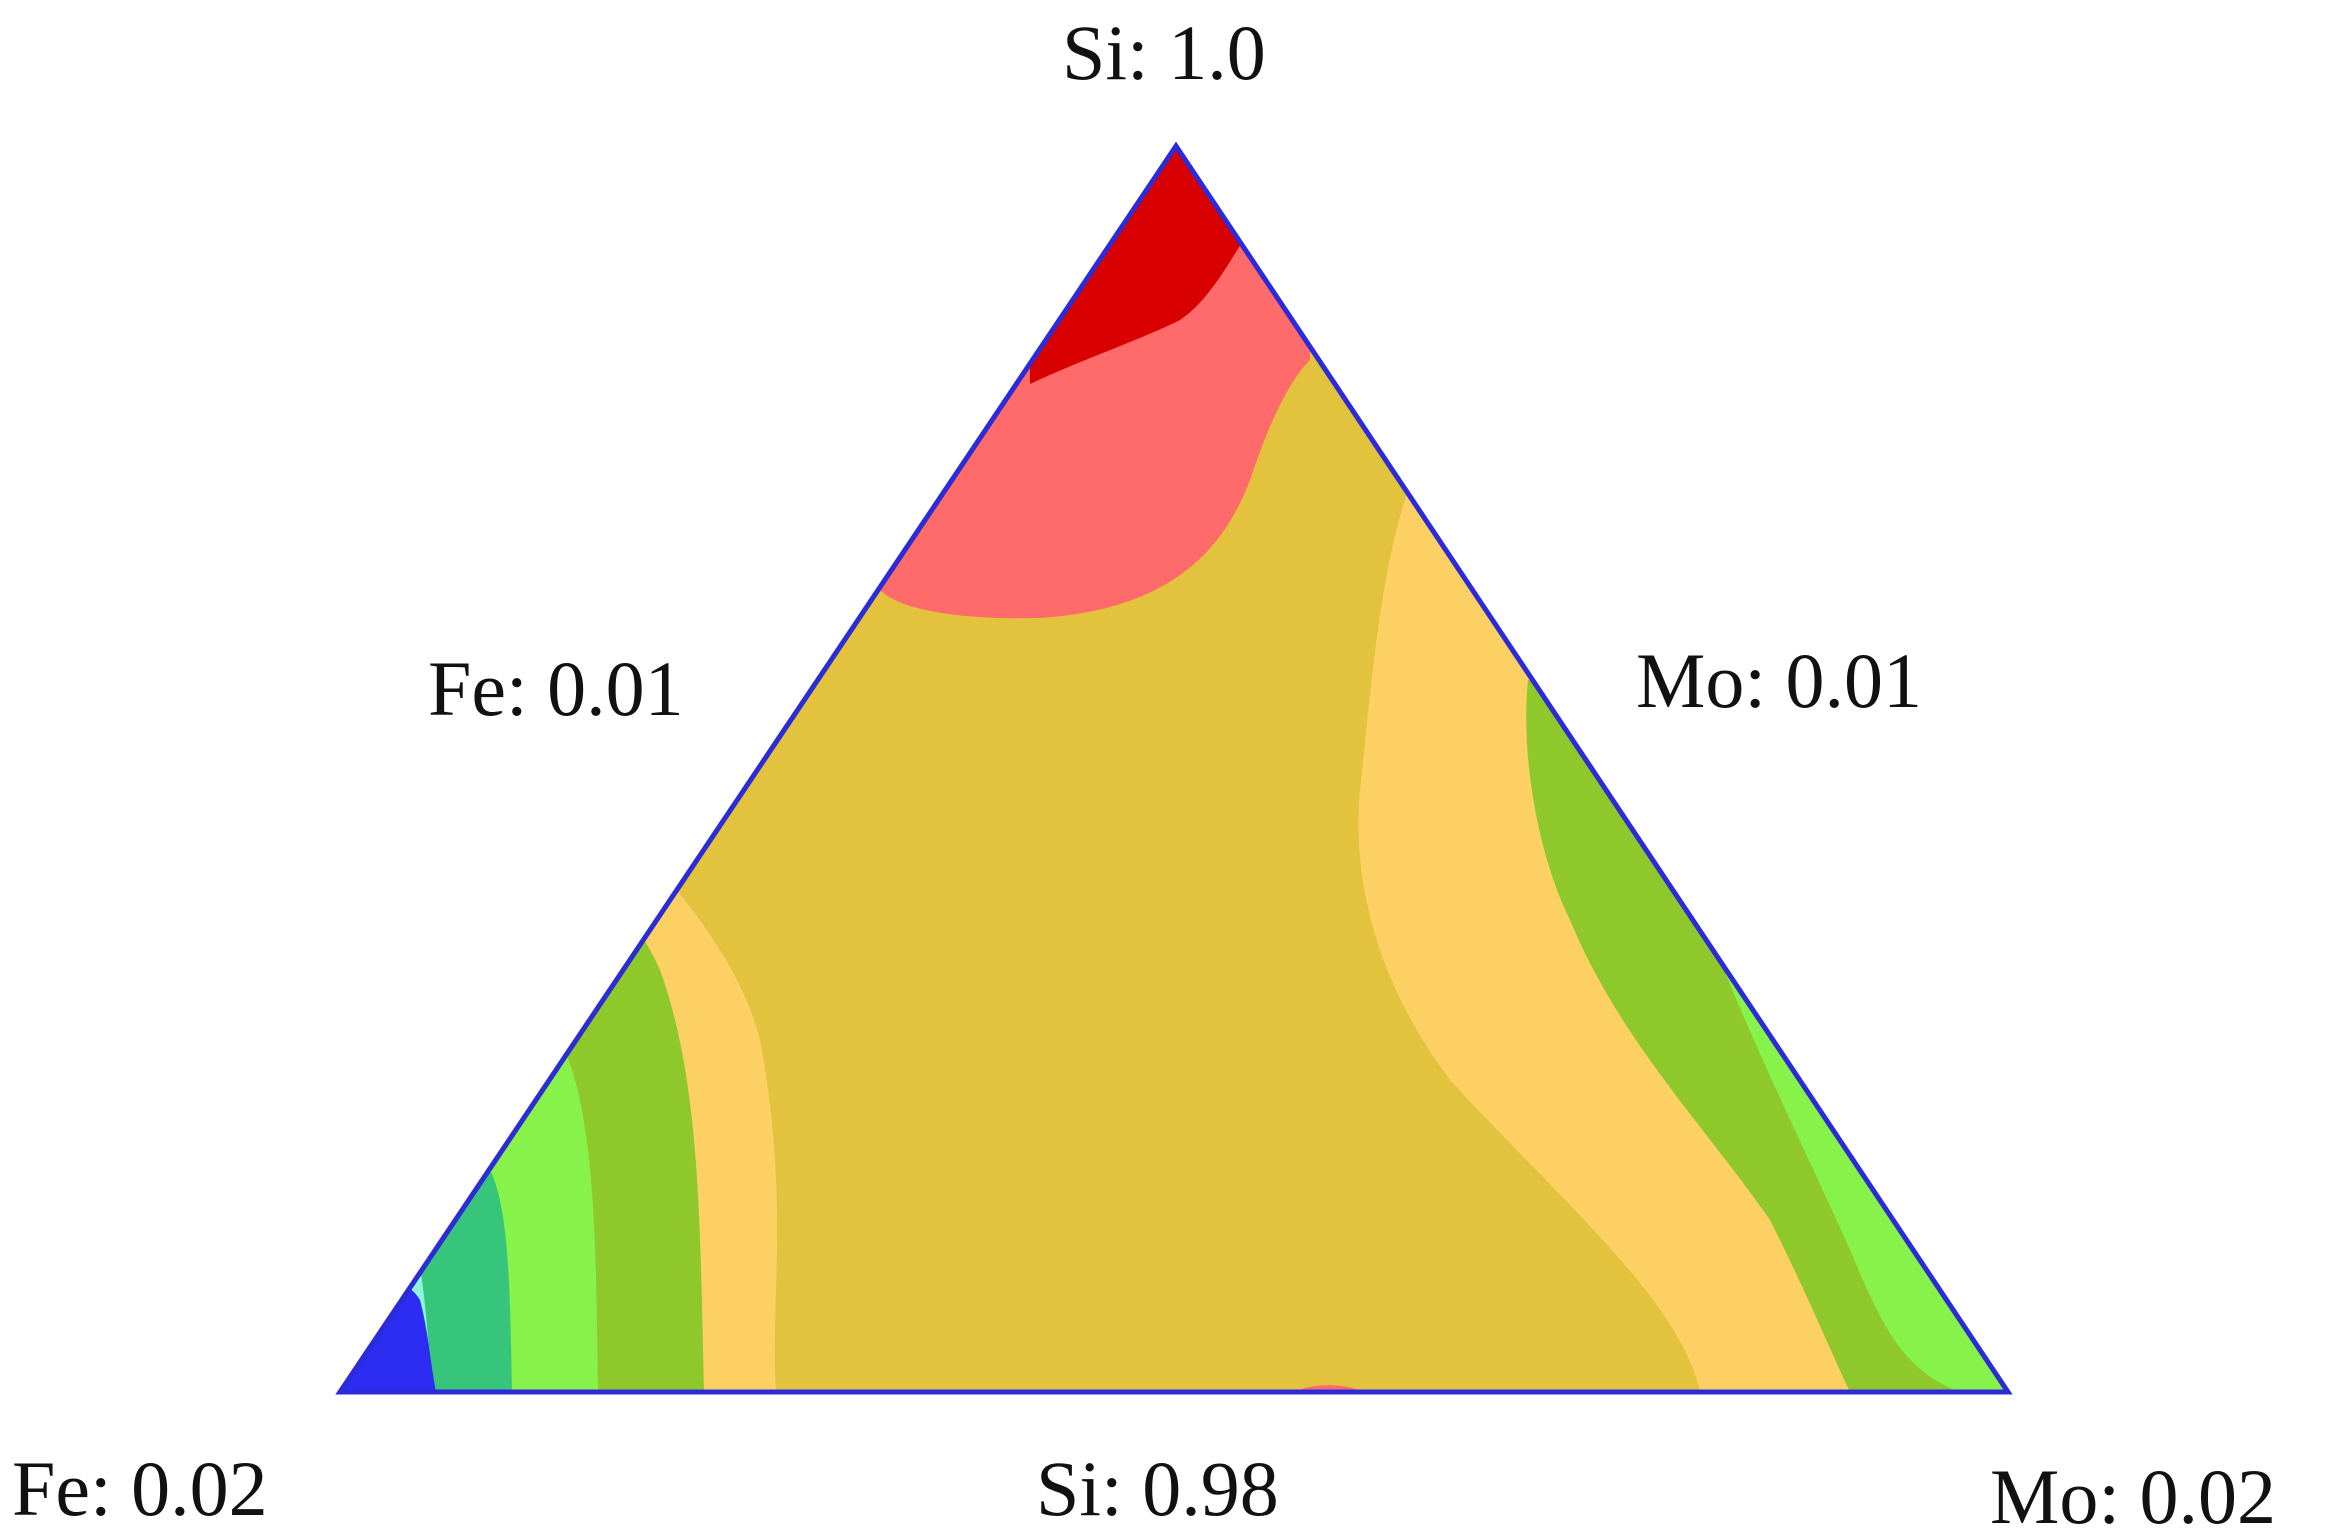  Describe the element at coordinates (1779, 680) in the screenshot. I see `label-mo-mid: Mo: 0.01` at that location.